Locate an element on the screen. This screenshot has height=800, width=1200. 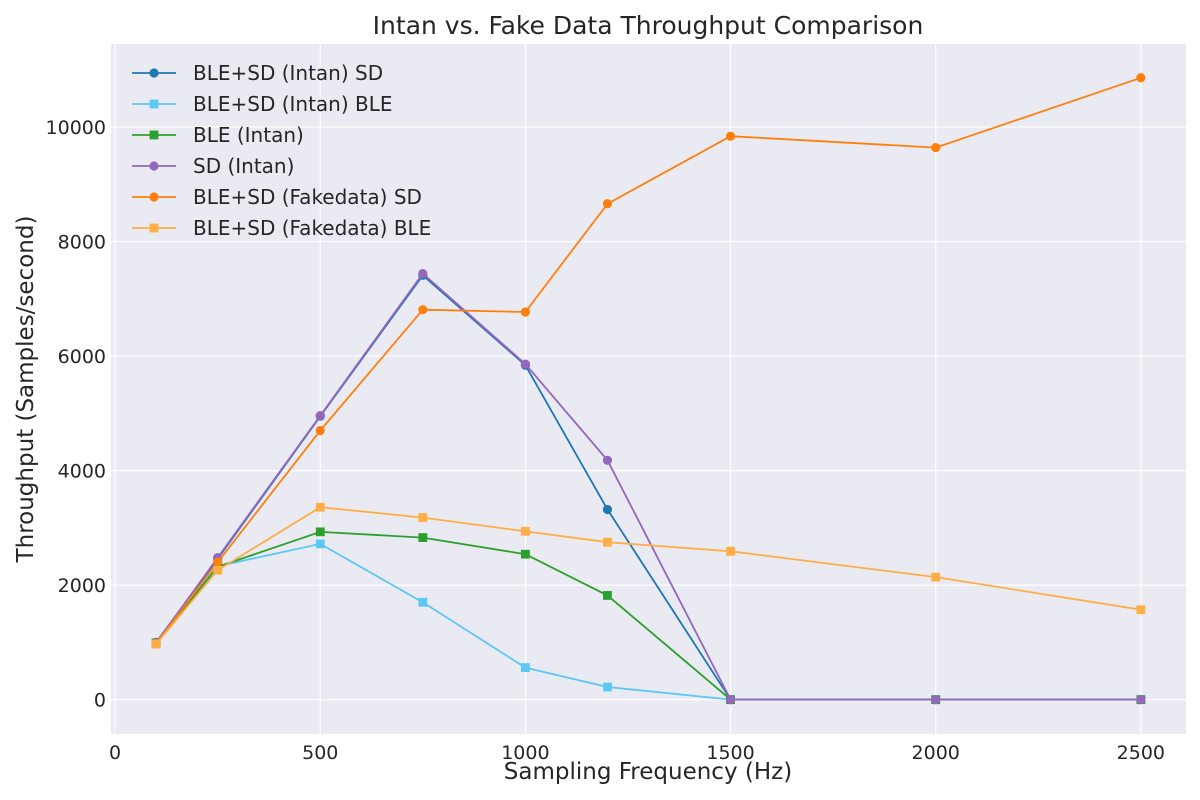
legend-item: BLE+SD (Intan) BLE is located at coordinates (262, 104).